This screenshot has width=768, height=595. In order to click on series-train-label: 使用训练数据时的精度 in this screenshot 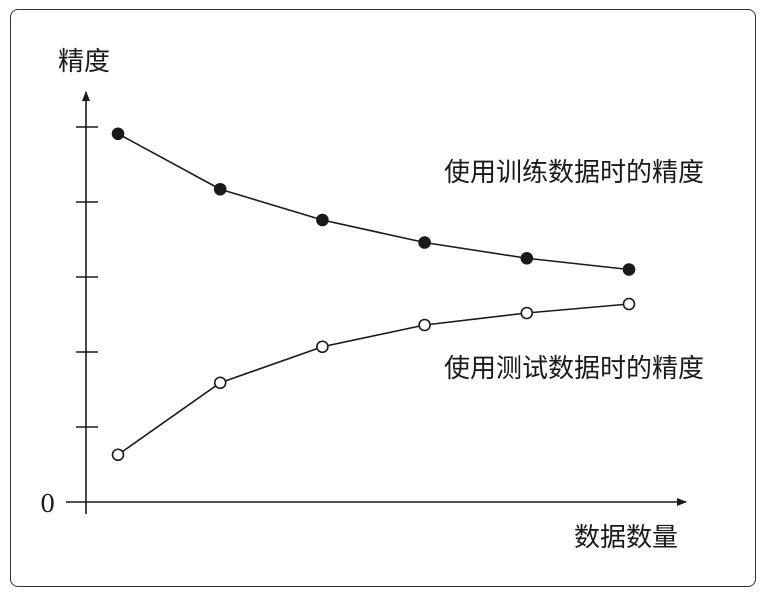, I will do `click(574, 173)`.